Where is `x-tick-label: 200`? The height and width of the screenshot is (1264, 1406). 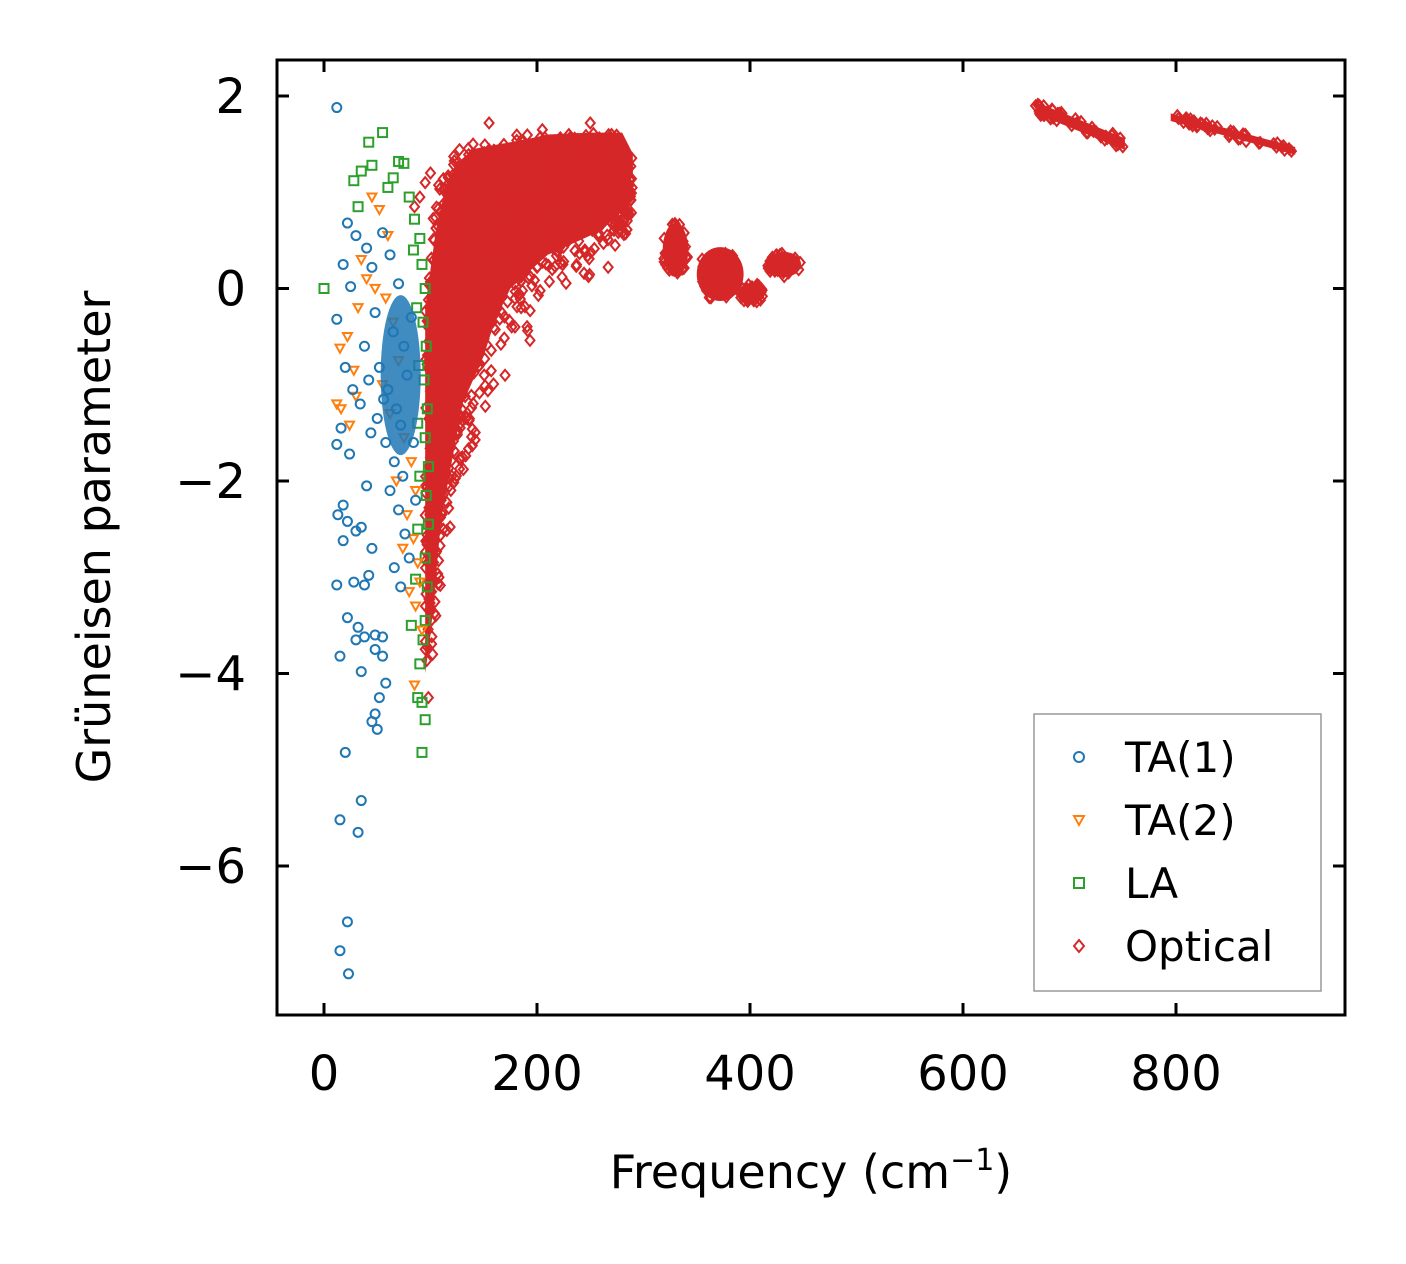 x-tick-label: 200 is located at coordinates (537, 1074).